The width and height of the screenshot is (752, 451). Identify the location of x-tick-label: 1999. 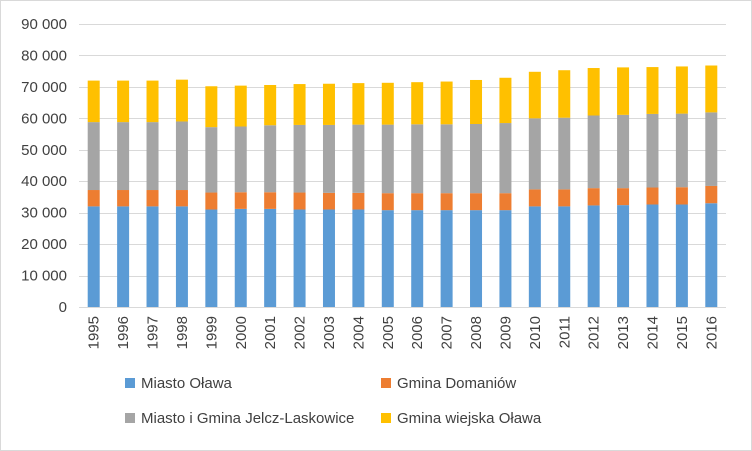
(211, 332).